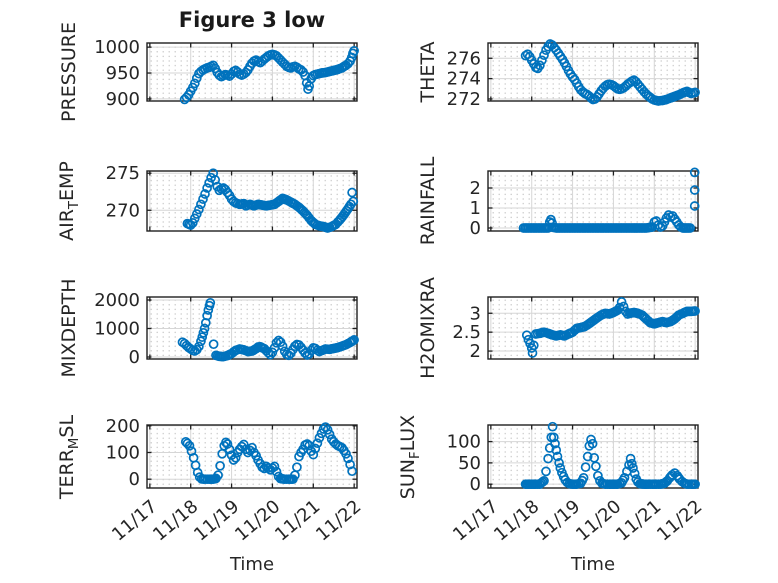  I want to click on major-grid, so click(593, 201).